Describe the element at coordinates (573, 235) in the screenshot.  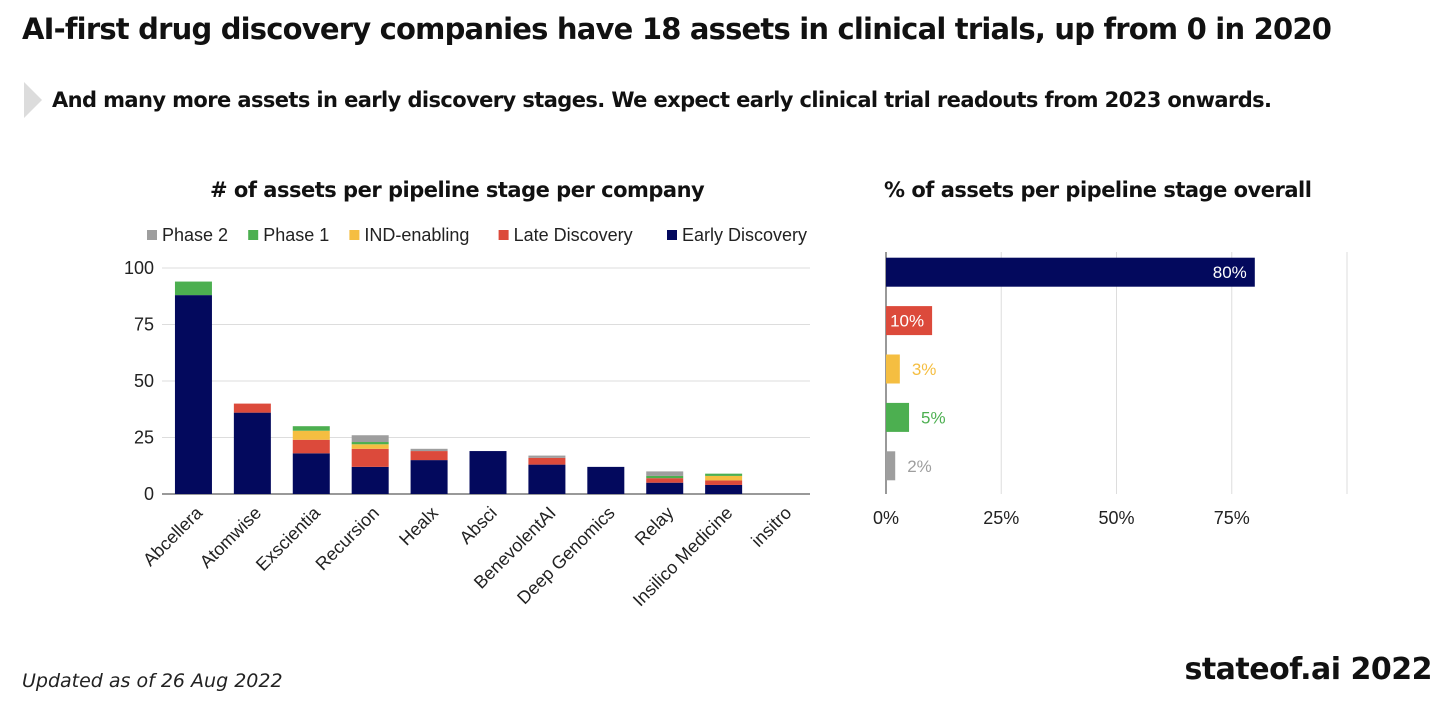
I see `legend-label: Late Discovery` at that location.